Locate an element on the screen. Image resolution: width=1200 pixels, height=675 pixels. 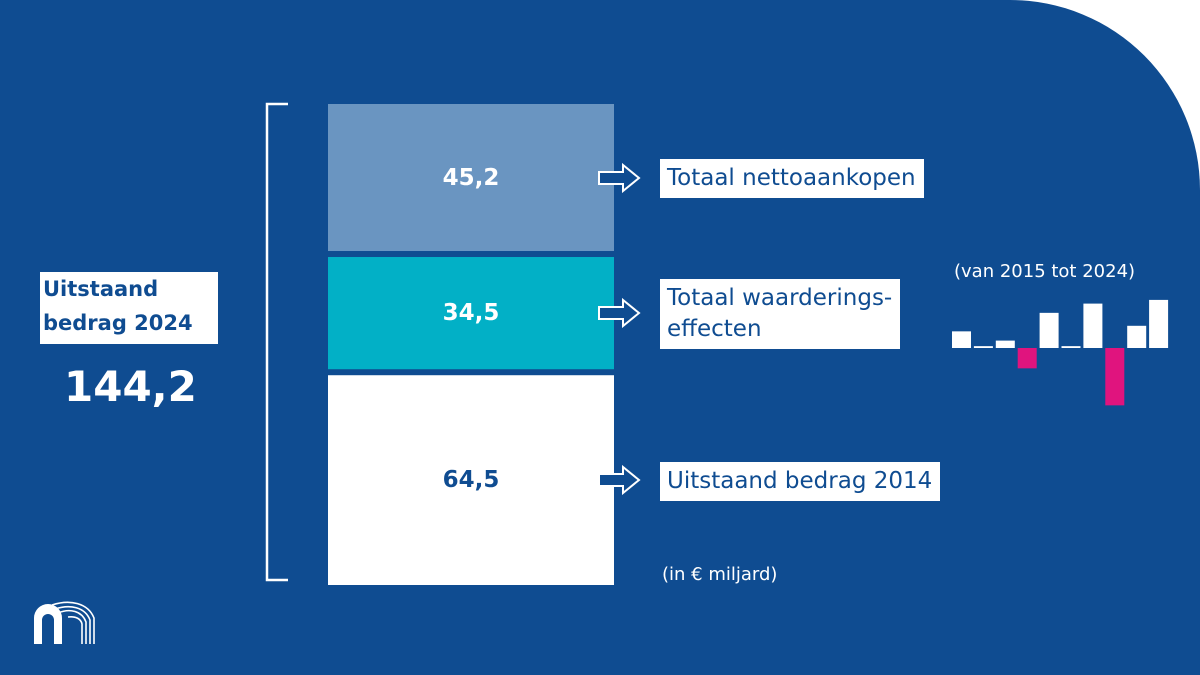
total-label: Uitstaand bedrag 2024 is located at coordinates (118, 306).